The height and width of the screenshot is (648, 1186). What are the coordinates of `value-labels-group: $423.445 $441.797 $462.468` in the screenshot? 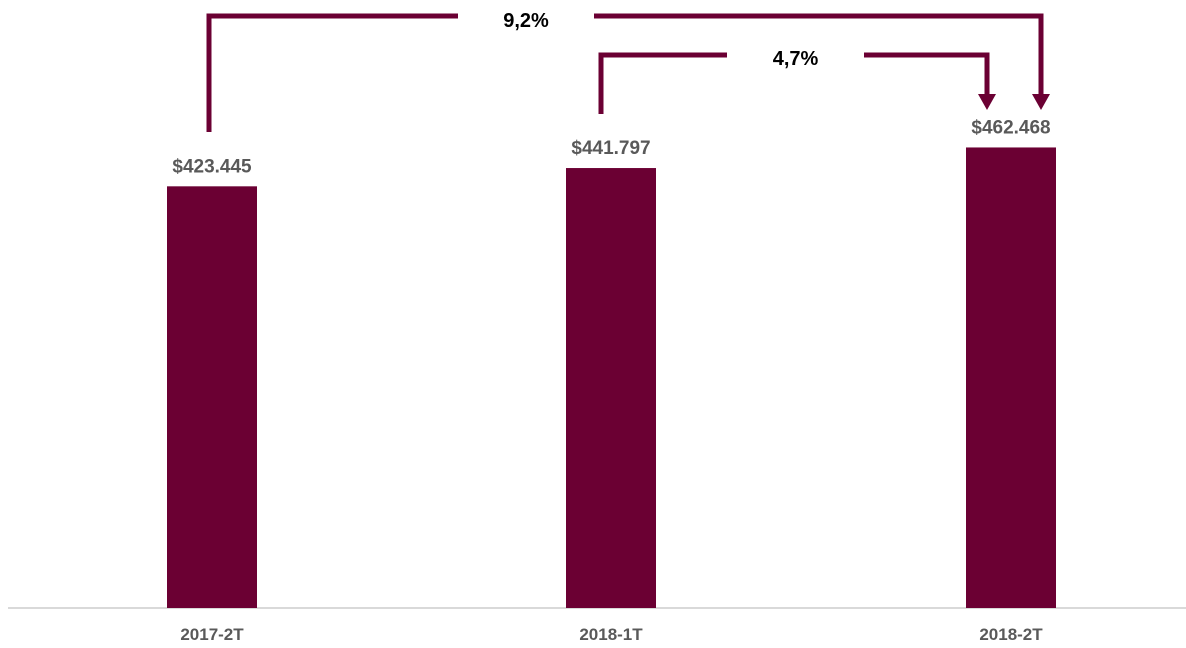 It's located at (611, 147).